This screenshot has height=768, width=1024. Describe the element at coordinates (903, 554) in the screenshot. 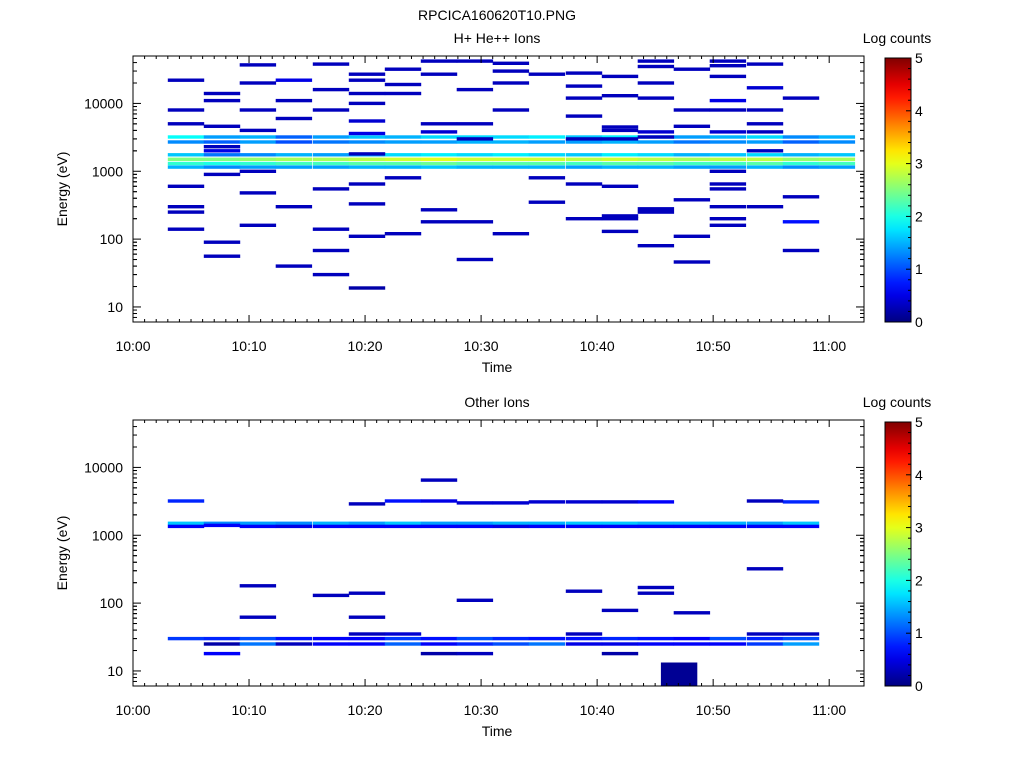

I see `colorbar-other-ions: 0 1 2 3 4 5` at that location.